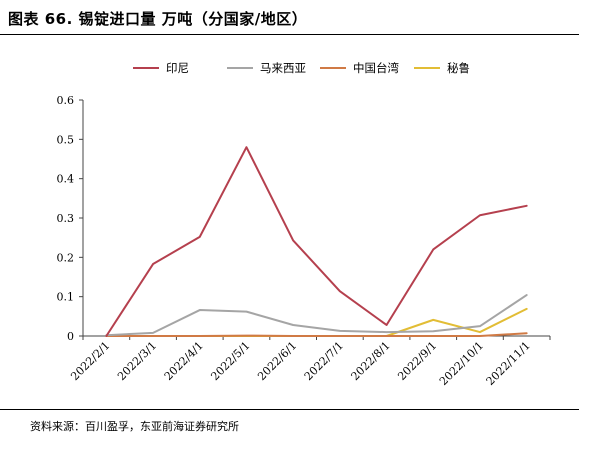 This screenshot has height=449, width=597. What do you see at coordinates (376, 68) in the screenshot?
I see `legend-label-3: 中国台湾` at bounding box center [376, 68].